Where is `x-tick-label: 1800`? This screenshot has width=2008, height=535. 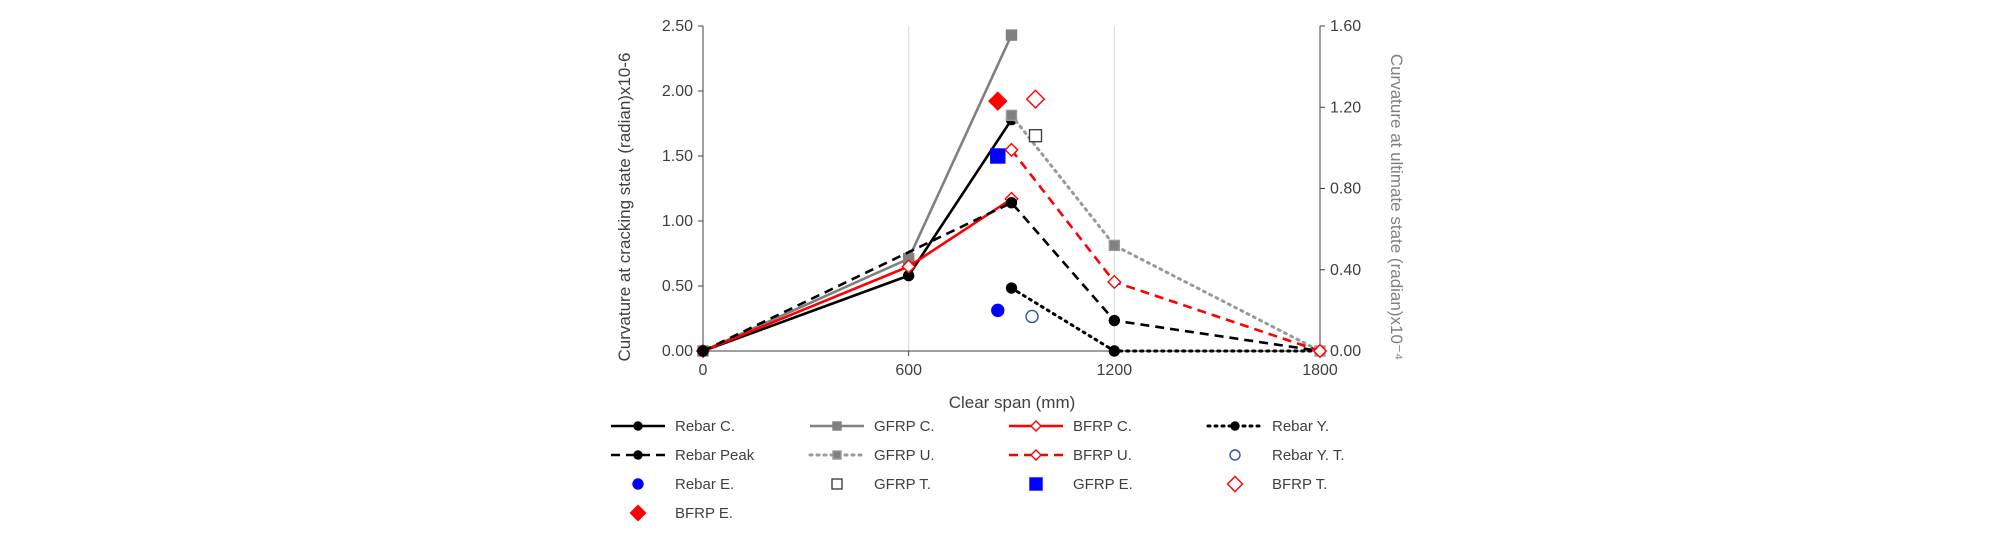 x-tick-label: 1800 is located at coordinates (1320, 370).